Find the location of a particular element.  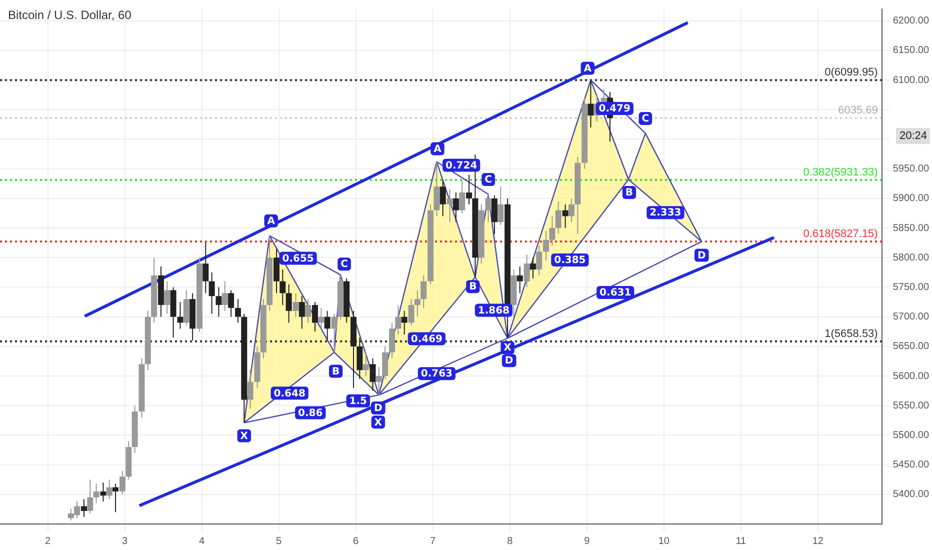

annotation: 0.86 is located at coordinates (310, 413).